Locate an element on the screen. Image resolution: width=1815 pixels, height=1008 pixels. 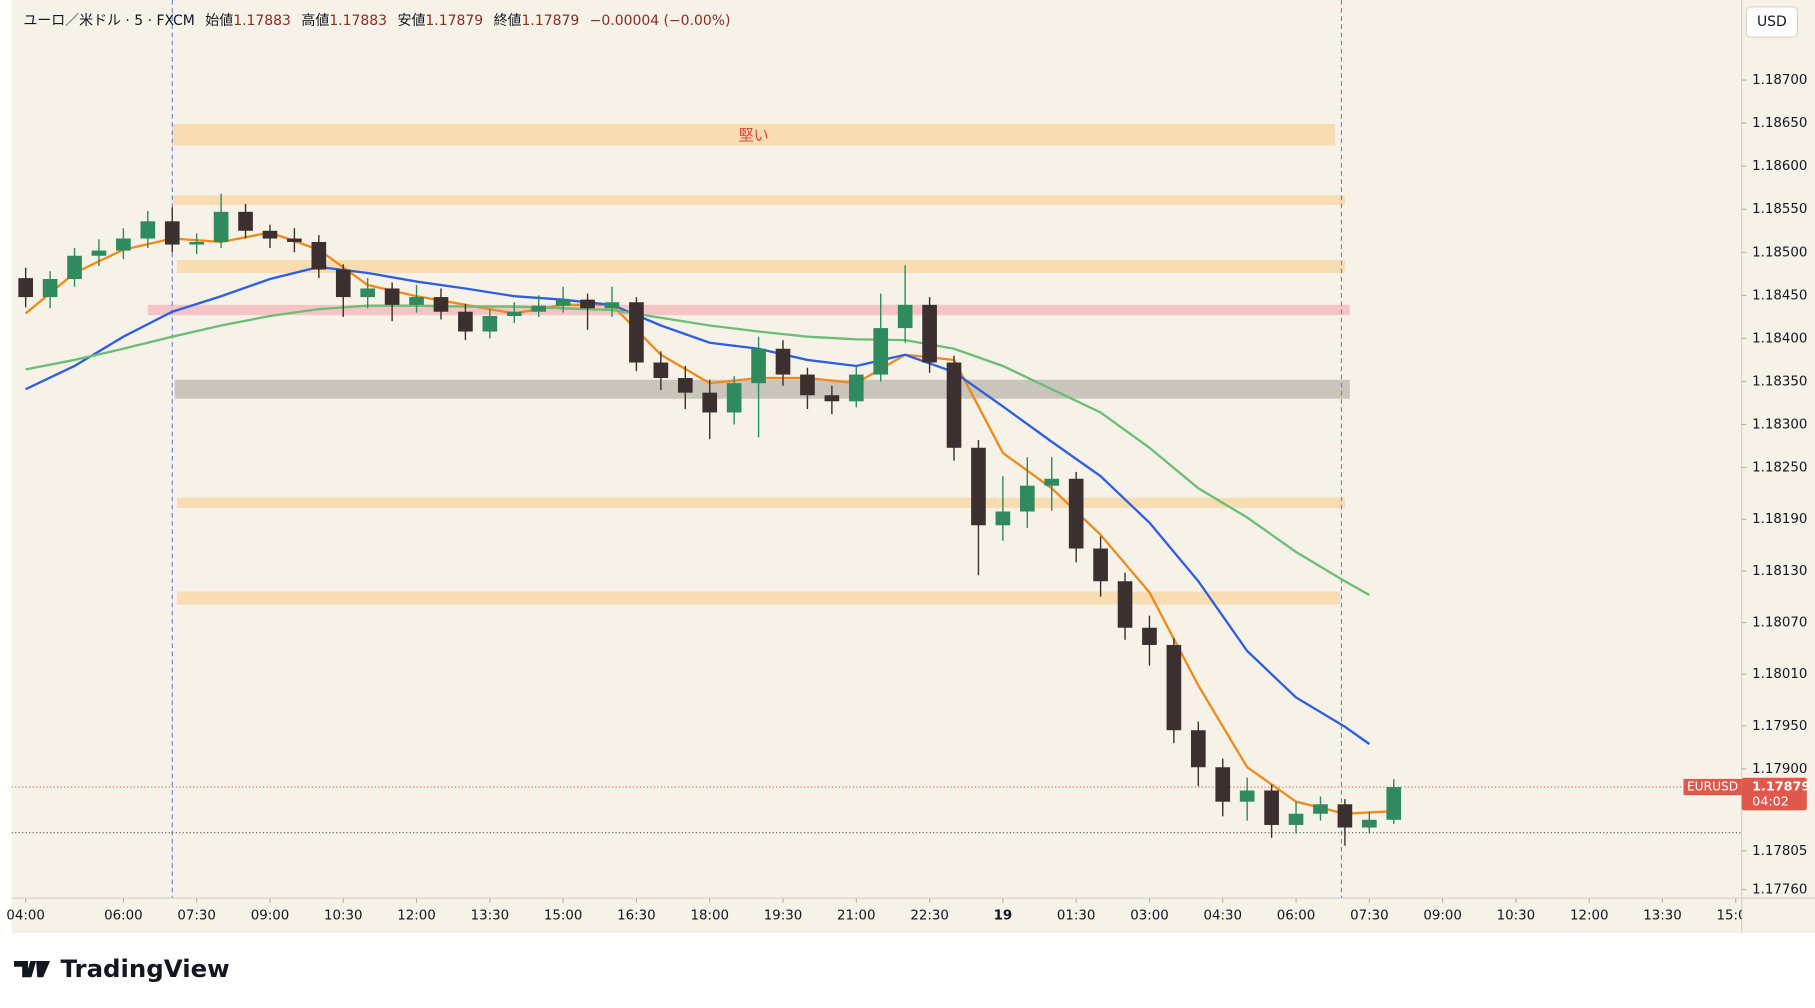
x-tick-label: 22:30 is located at coordinates (929, 916).